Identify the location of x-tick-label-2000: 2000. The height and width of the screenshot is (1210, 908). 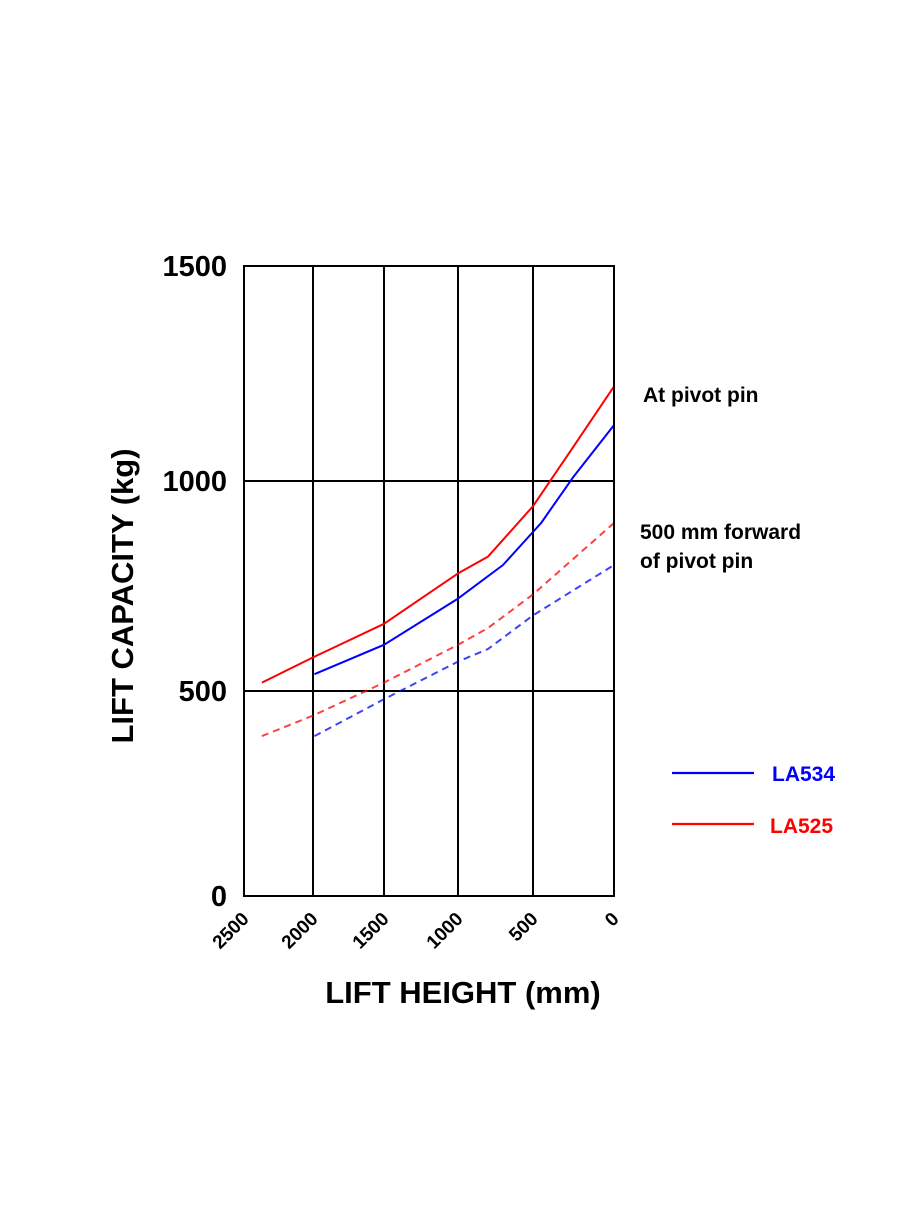
(300, 931).